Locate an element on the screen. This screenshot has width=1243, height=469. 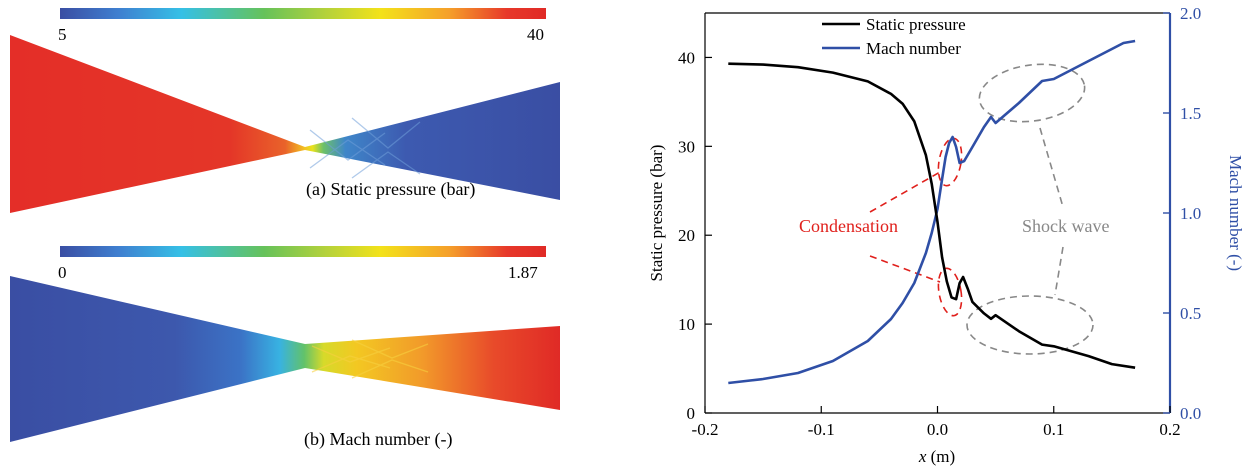
colorbar-a-min-label: 5 is located at coordinates (62, 34).